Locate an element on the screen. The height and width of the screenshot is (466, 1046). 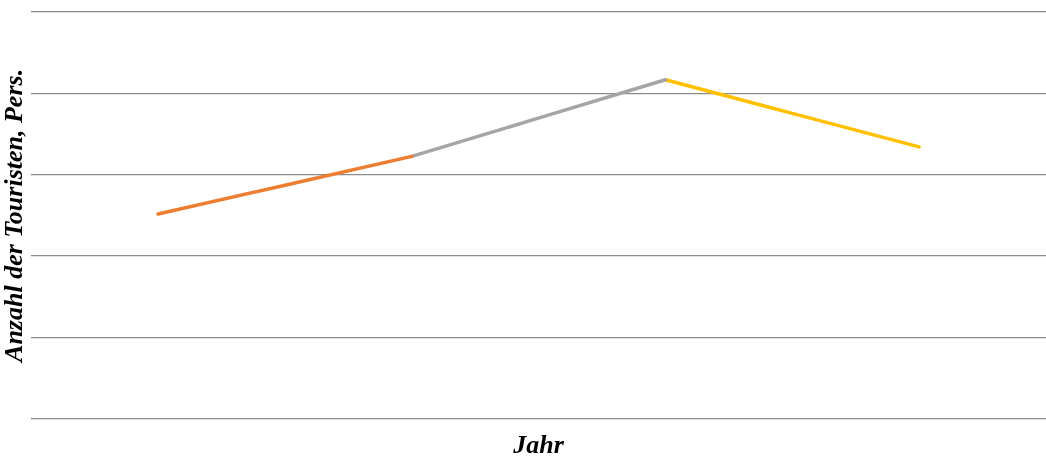
y-axis-title: Anzahl der Touristen, Pers. is located at coordinates (14, 216).